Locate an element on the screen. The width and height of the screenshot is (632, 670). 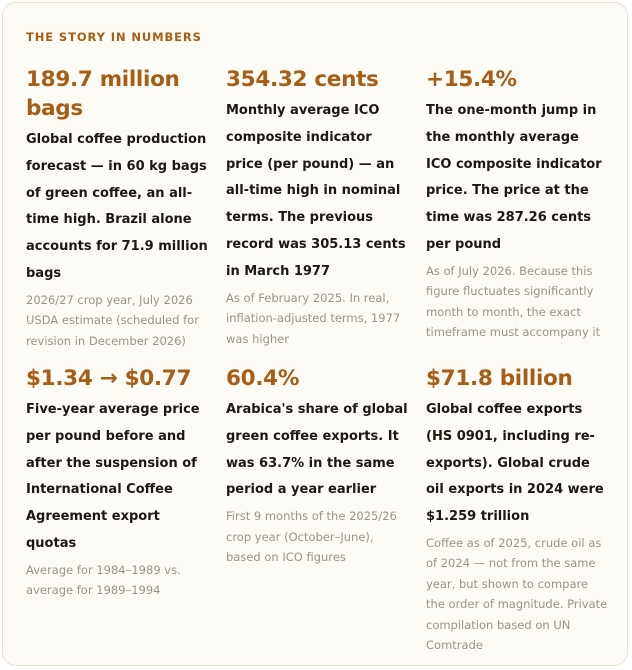
stat-headline: +15.4% is located at coordinates (471, 79).